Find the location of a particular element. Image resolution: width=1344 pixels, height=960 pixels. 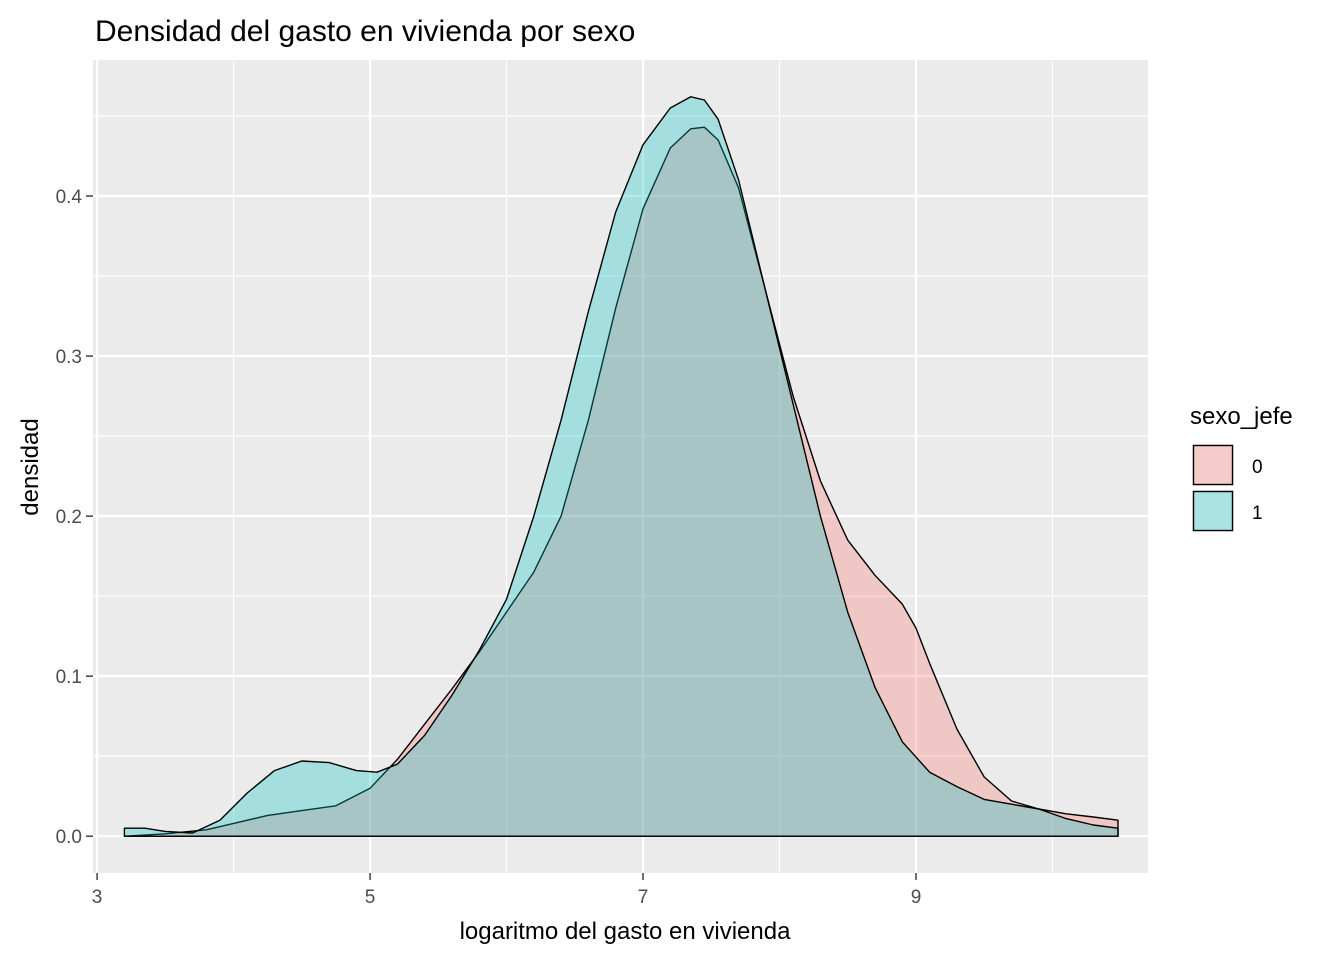

legend: sexo_jefe 01 is located at coordinates (1241, 467).